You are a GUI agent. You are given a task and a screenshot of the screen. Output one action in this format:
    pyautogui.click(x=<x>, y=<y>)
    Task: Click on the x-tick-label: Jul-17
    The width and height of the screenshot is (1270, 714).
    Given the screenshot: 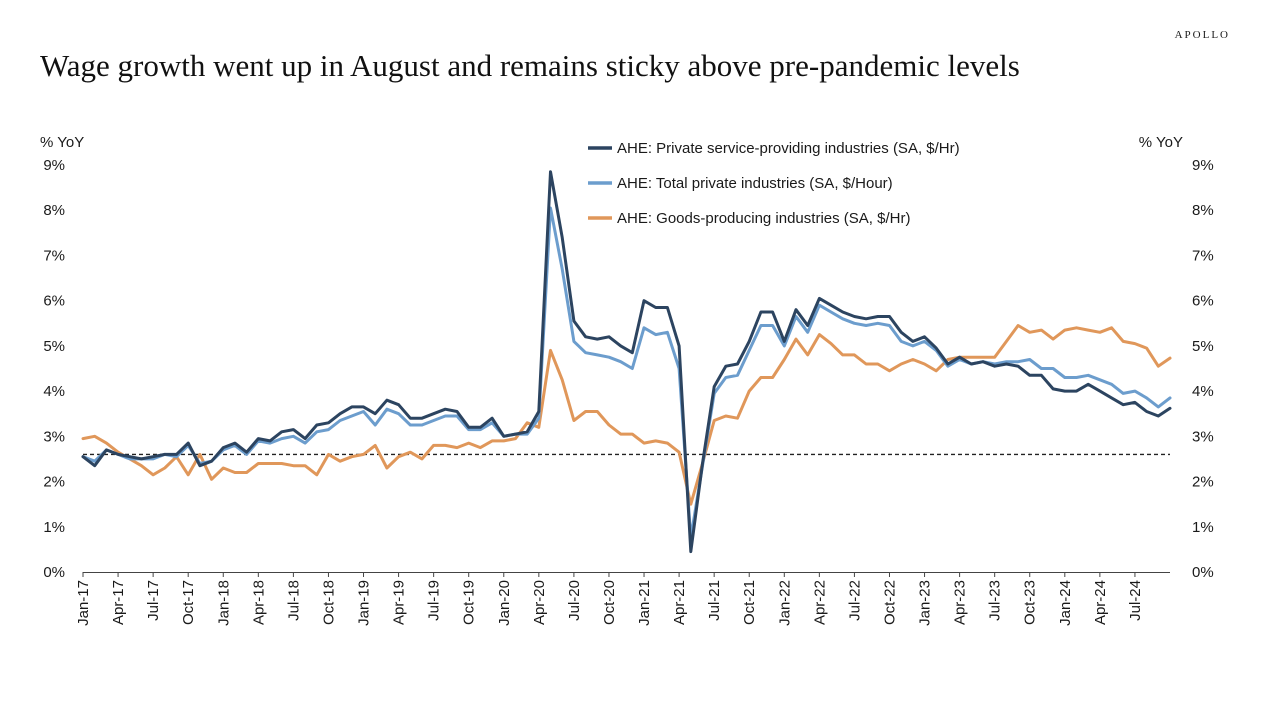 What is the action you would take?
    pyautogui.click(x=153, y=600)
    